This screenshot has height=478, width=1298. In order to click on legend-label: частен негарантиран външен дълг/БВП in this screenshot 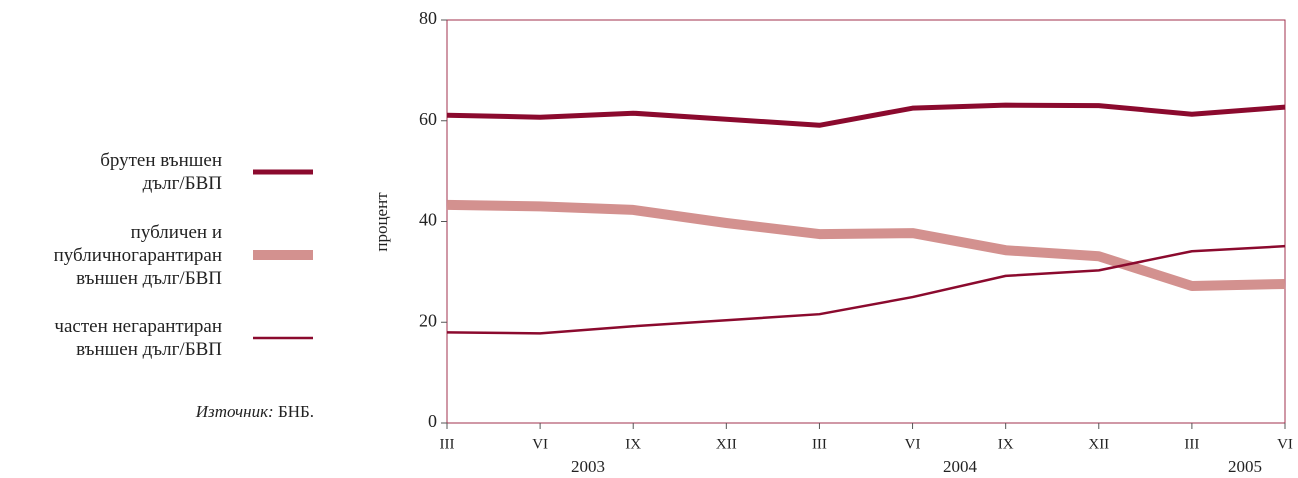, I will do `click(138, 338)`.